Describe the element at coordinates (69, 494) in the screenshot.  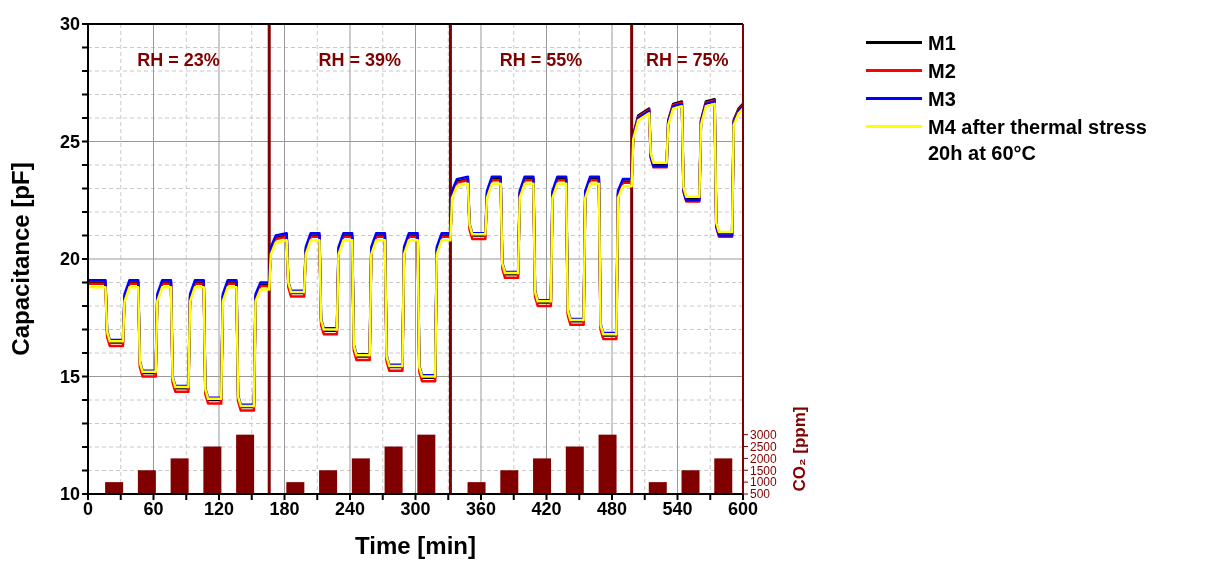
I see `y-tick-label: 10` at that location.